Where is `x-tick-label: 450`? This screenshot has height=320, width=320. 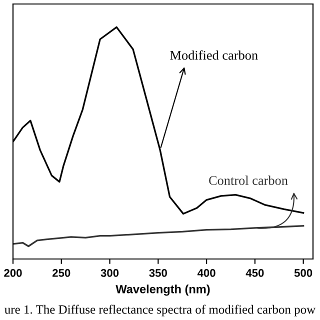
x-tick-label: 450 is located at coordinates (255, 273).